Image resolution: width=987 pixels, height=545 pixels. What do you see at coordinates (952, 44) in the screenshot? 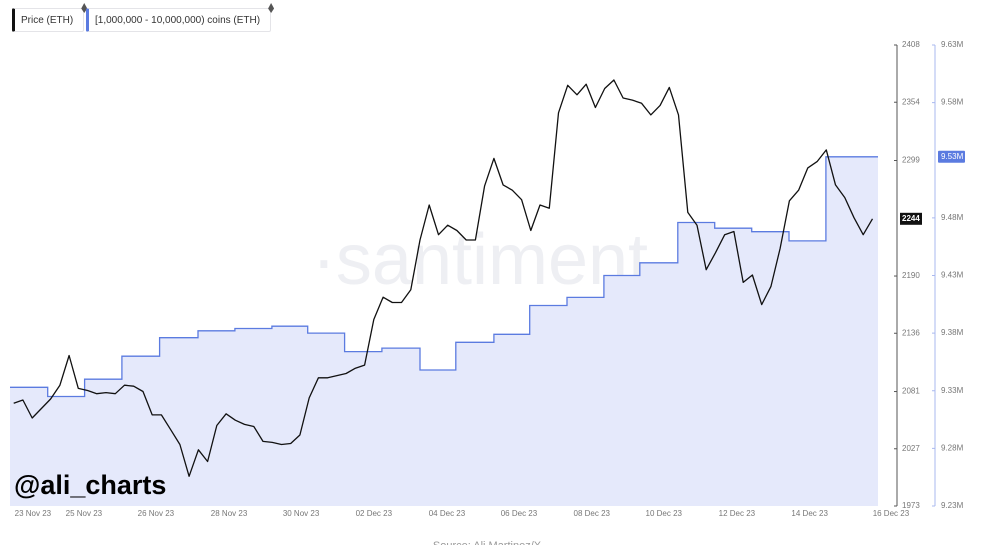
I see `y2-tick-label: 9.63M` at bounding box center [952, 44].